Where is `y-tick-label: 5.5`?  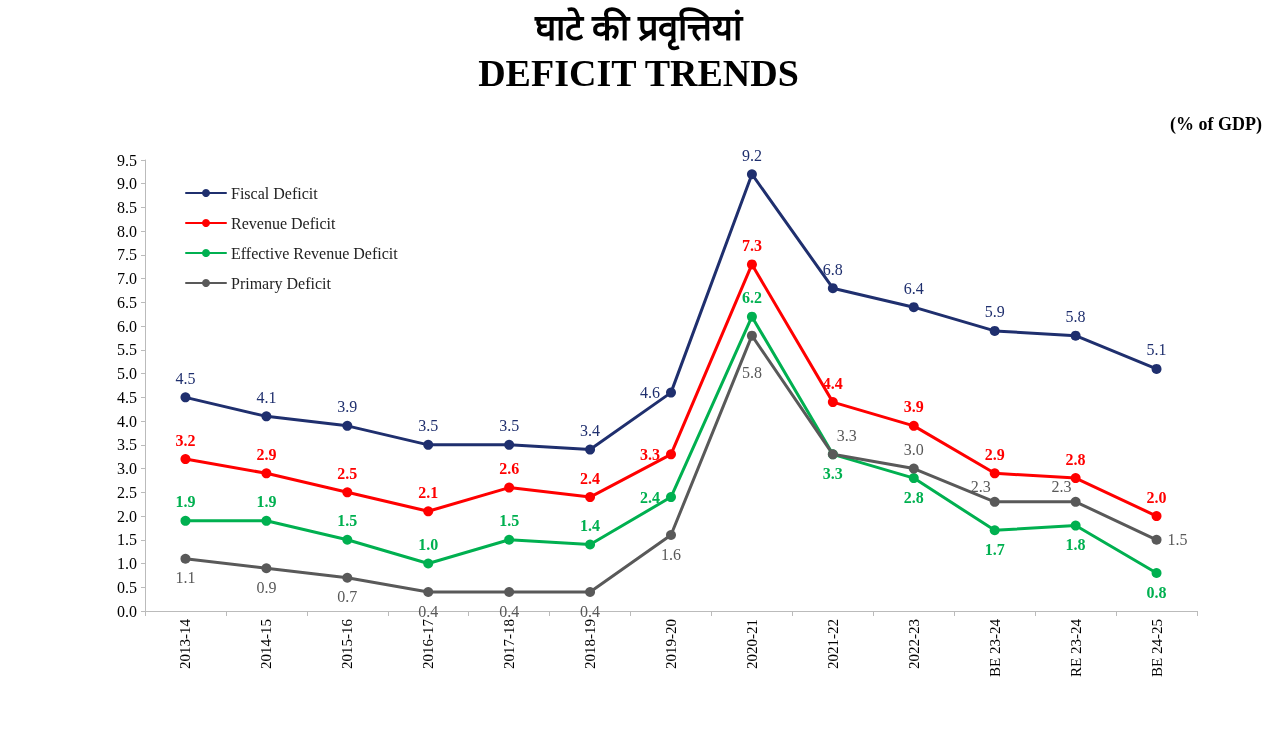 y-tick-label: 5.5 is located at coordinates (127, 350).